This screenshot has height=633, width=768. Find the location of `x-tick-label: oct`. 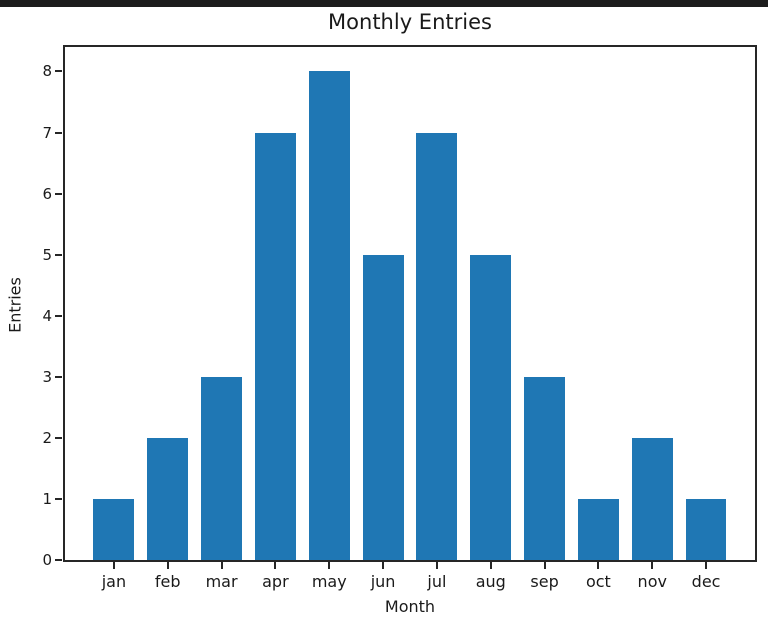

x-tick-label: oct is located at coordinates (598, 581).